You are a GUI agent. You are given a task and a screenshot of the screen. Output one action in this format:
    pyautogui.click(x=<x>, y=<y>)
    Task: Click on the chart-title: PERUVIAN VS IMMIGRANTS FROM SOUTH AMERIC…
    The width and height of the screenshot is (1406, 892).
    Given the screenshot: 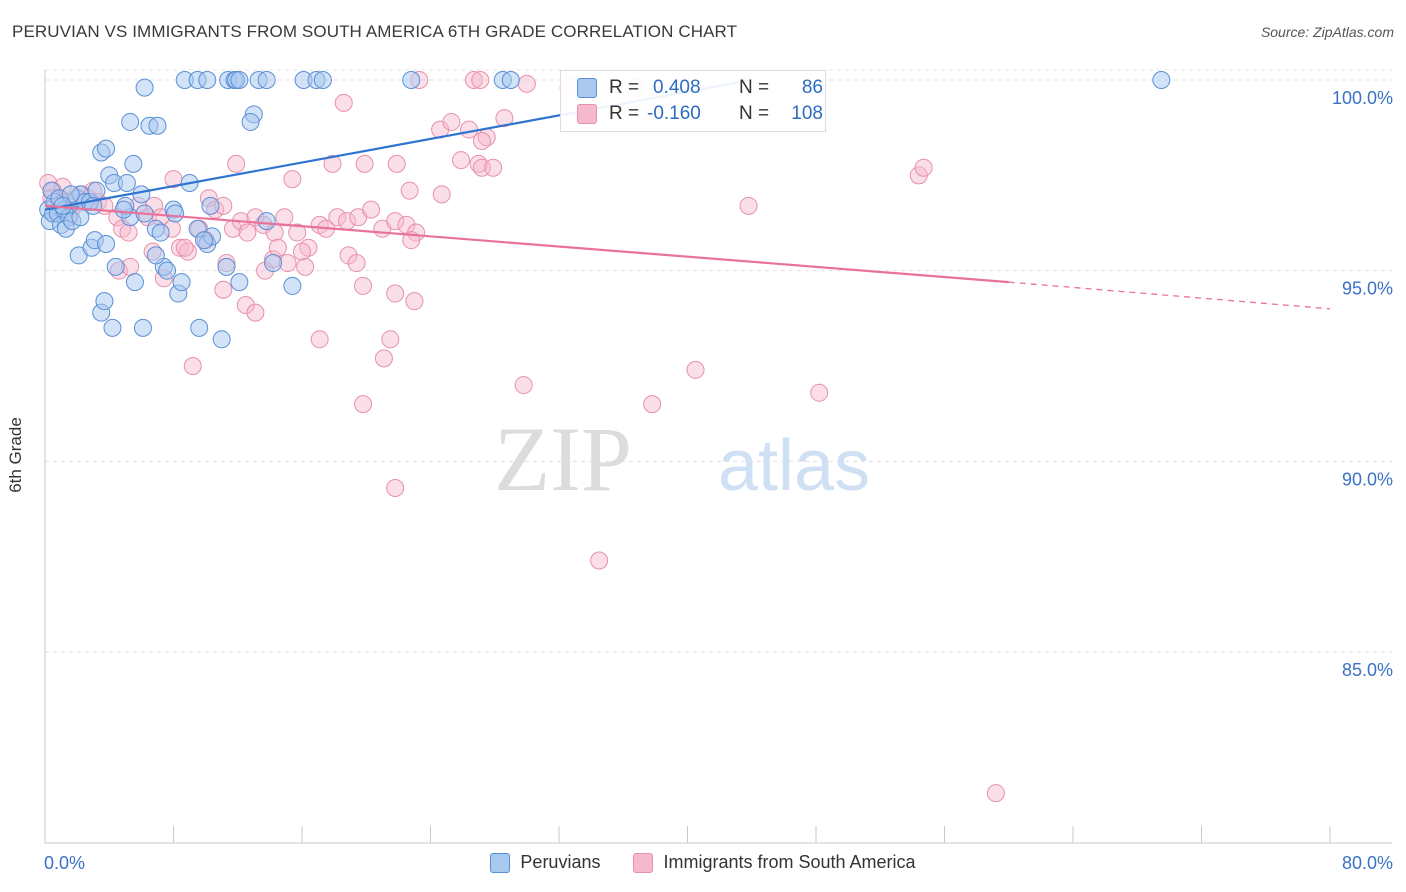 What is the action you would take?
    pyautogui.click(x=375, y=31)
    